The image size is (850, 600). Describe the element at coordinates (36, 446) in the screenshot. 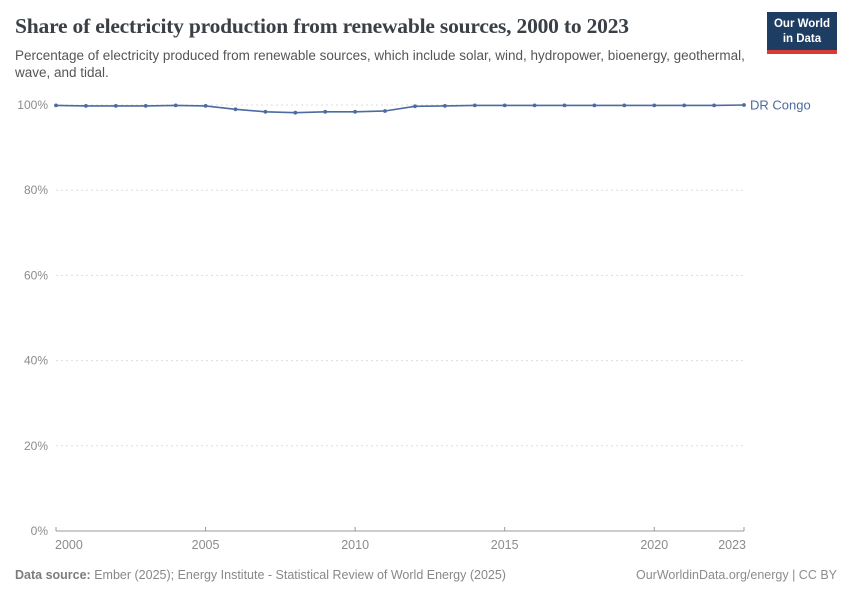

I see `y-axis-tick-label: 20%` at that location.